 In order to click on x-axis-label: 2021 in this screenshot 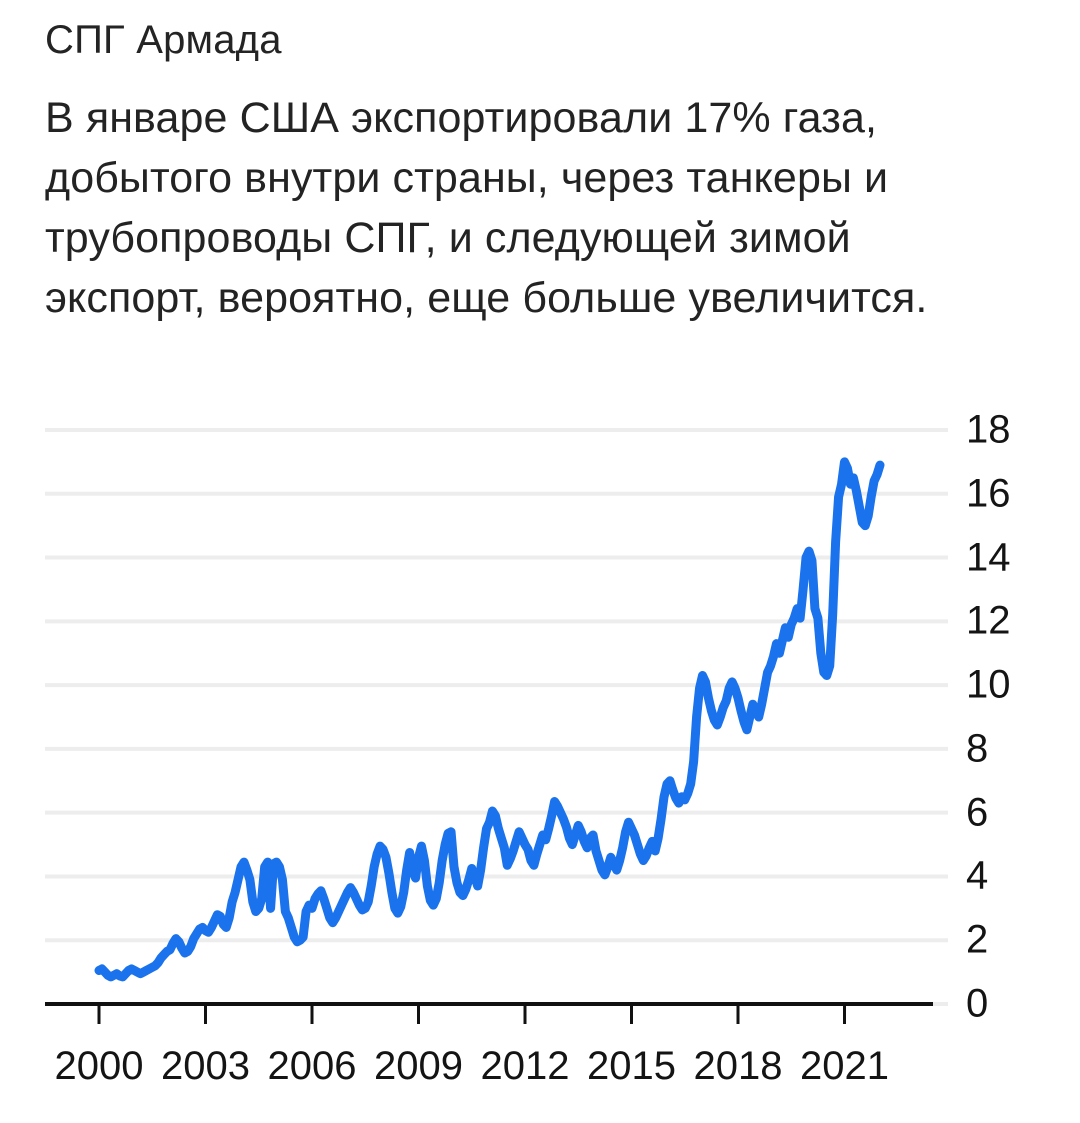, I will do `click(844, 1066)`.